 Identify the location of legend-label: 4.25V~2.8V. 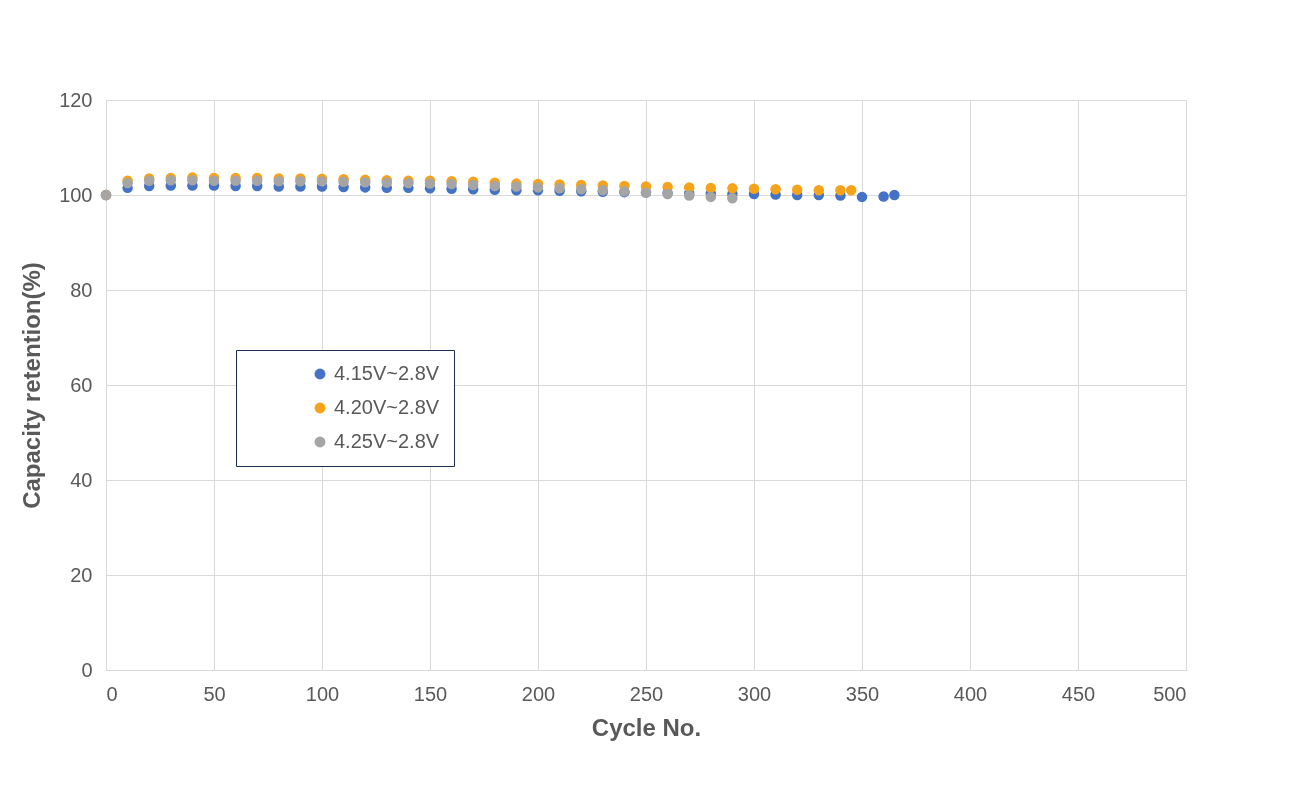
(387, 441).